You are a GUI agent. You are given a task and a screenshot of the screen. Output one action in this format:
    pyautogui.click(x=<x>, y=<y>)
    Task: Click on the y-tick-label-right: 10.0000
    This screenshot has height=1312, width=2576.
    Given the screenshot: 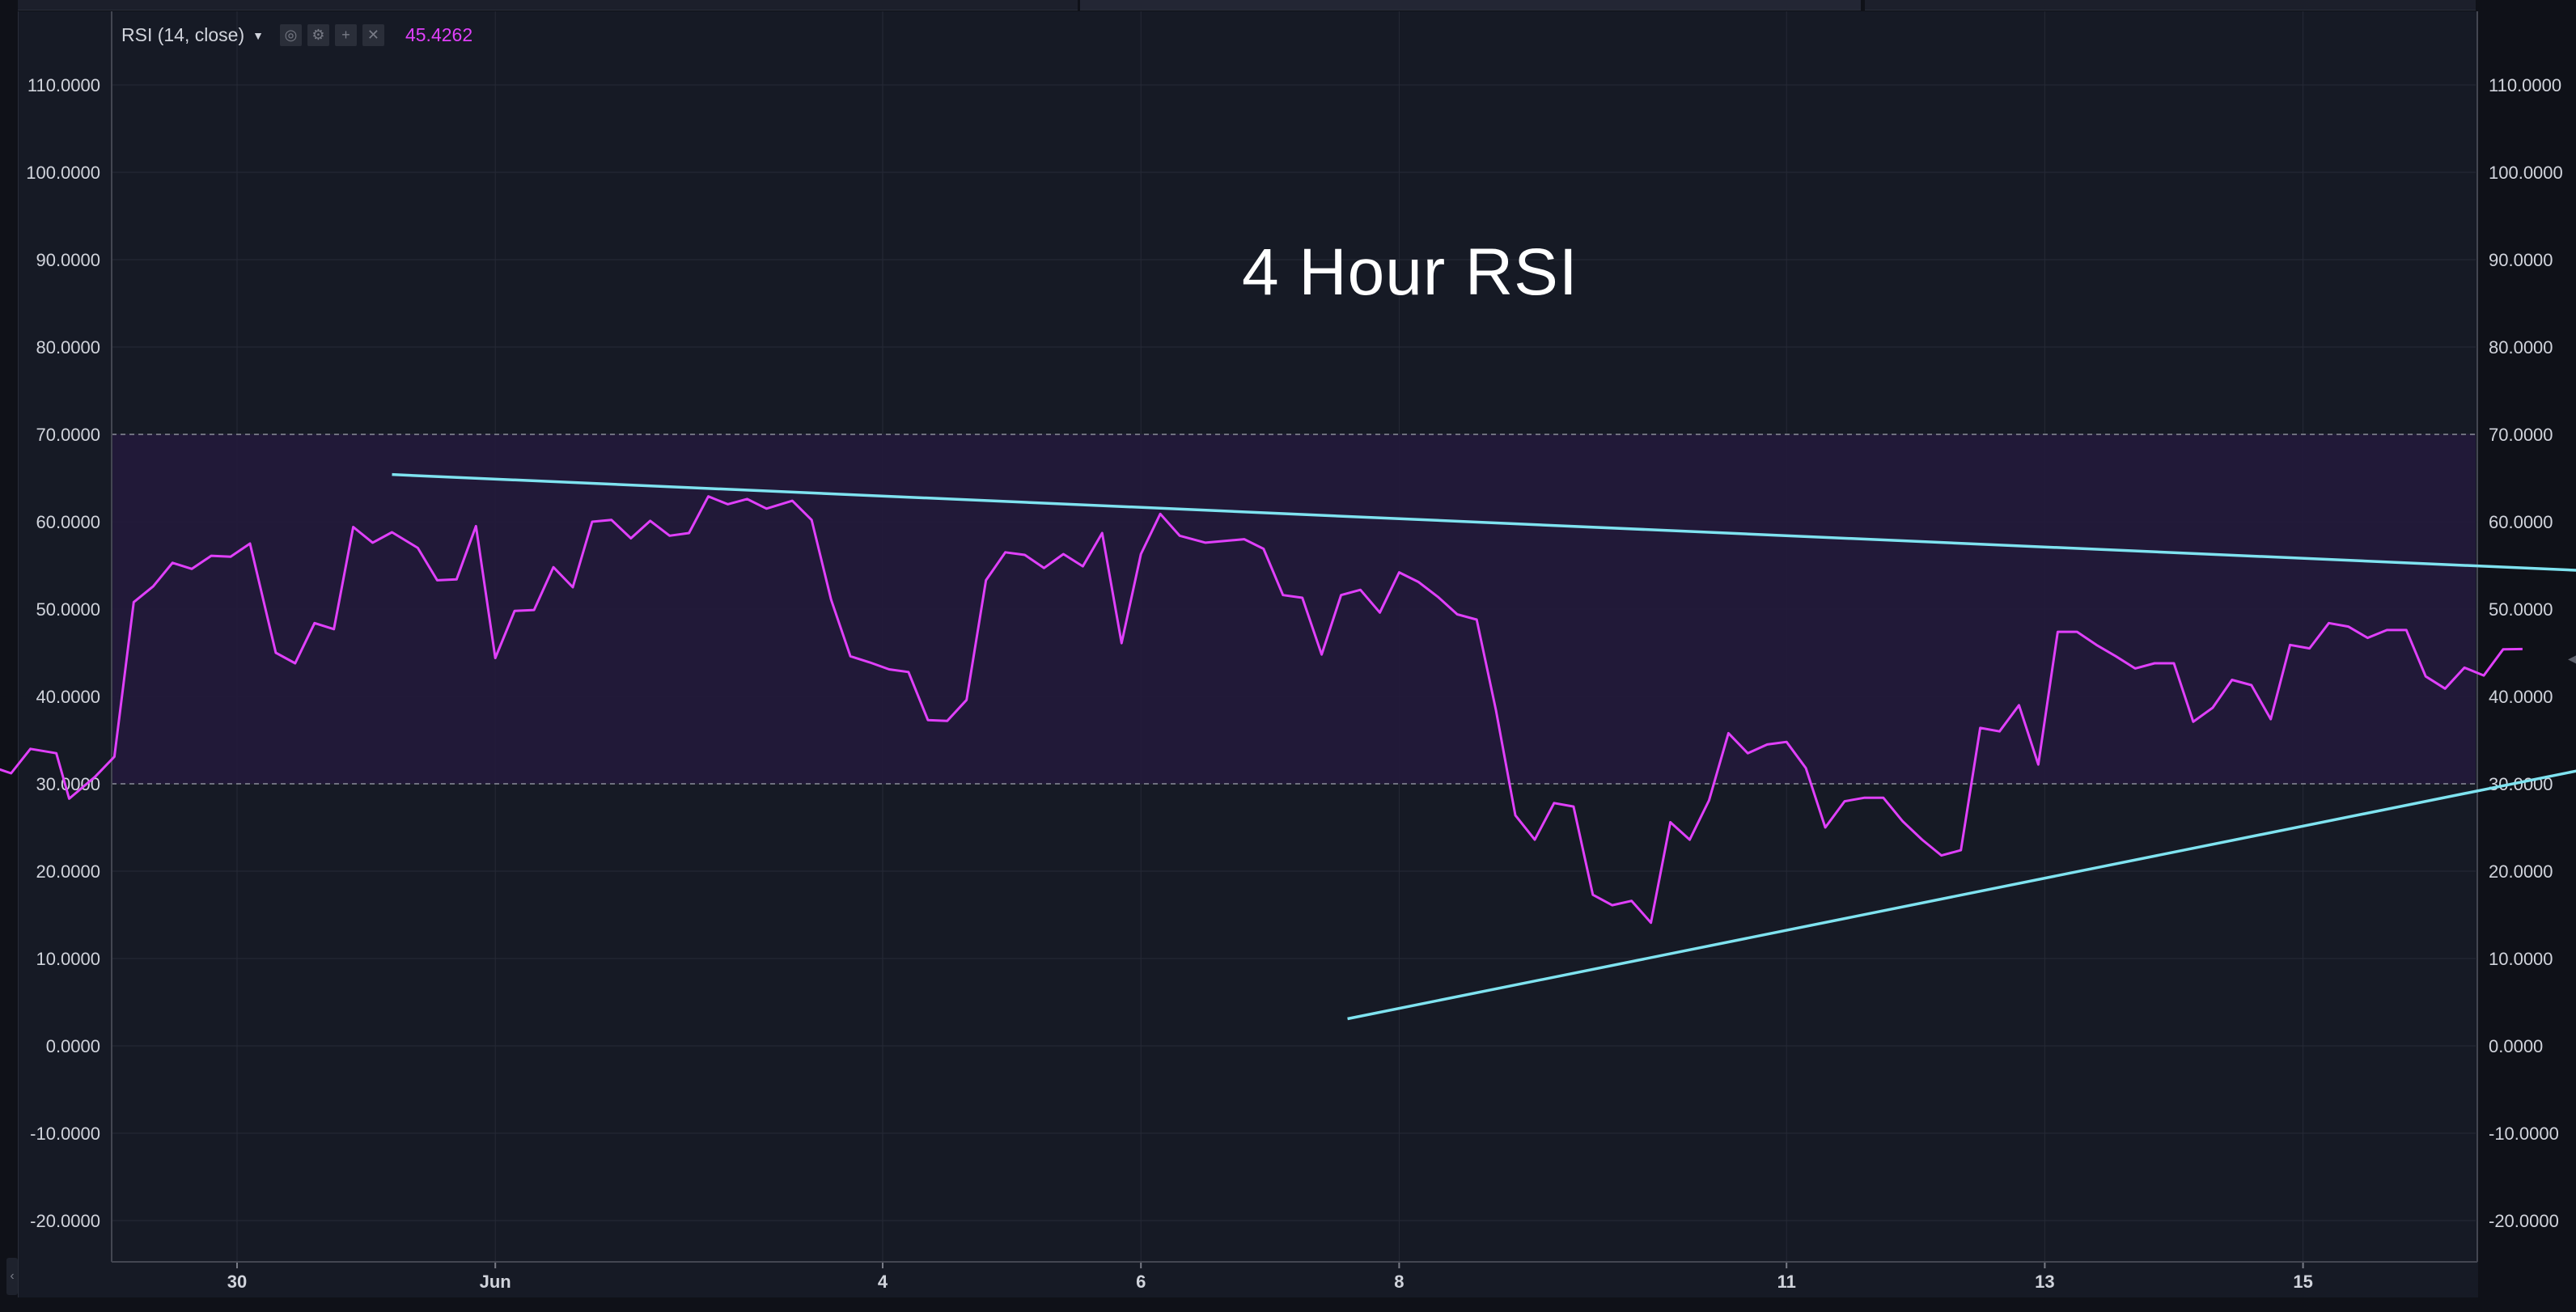 What is the action you would take?
    pyautogui.click(x=2521, y=959)
    